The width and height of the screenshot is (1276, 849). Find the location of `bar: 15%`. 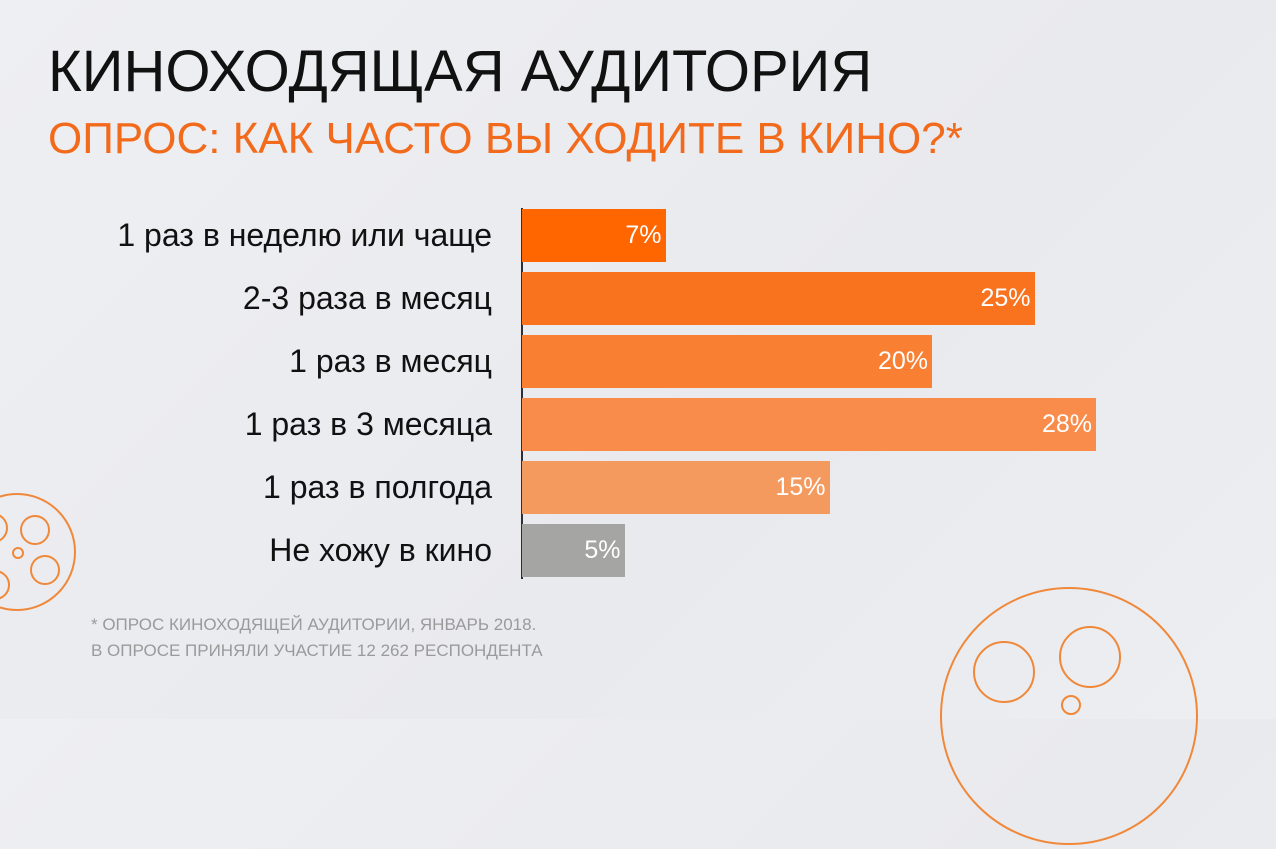

bar: 15% is located at coordinates (676, 487).